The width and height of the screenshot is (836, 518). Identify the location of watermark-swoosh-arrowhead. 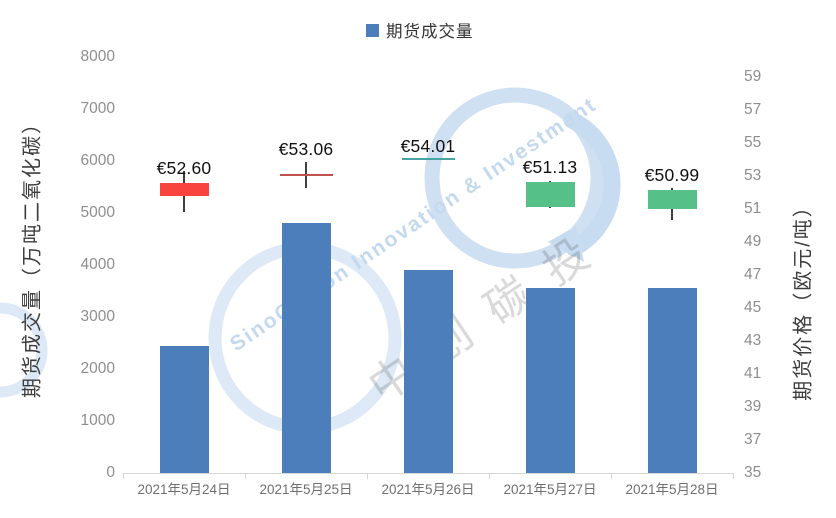
(566, 244).